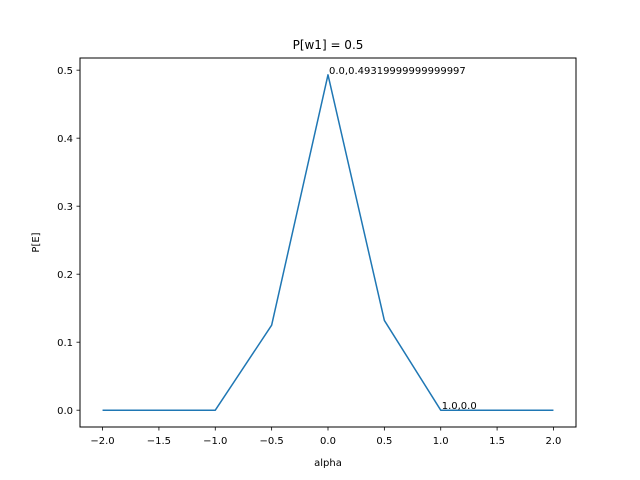 This screenshot has height=480, width=640. I want to click on y-axis: 0.0 0.1 0.2 0.3 0.4 0.5, so click(68, 241).